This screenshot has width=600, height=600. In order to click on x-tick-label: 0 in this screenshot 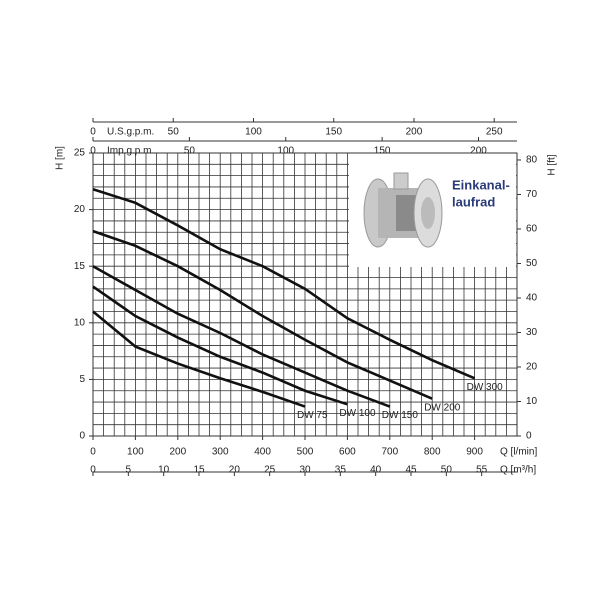, I will do `click(93, 452)`.